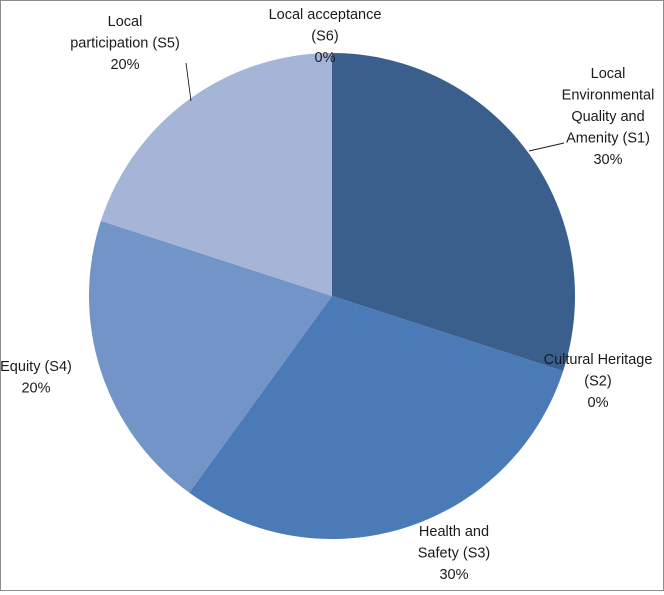  I want to click on data-label-s3: Health and Safety (S3) 30%, so click(454, 553).